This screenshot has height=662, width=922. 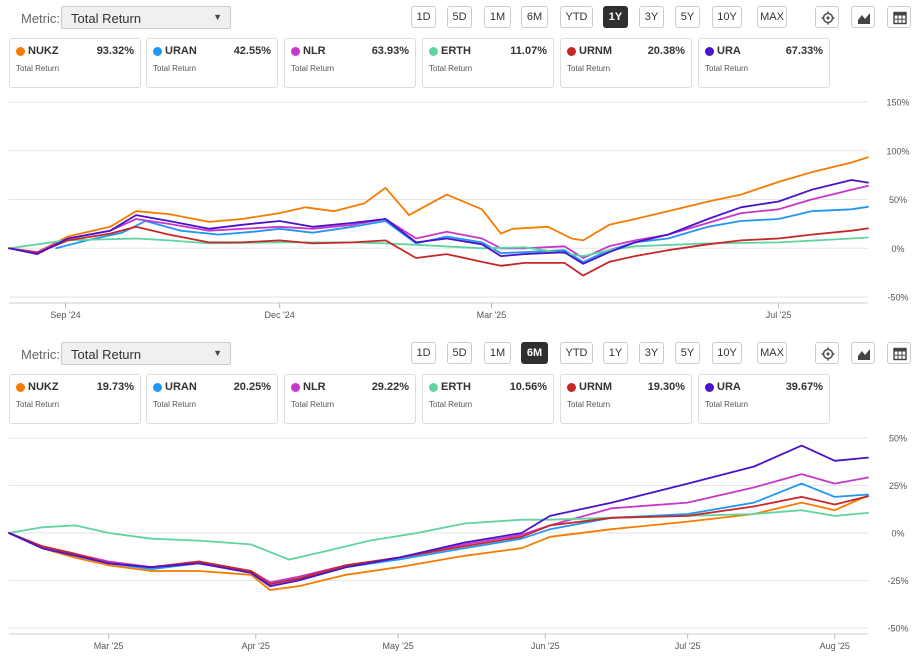 What do you see at coordinates (65, 315) in the screenshot?
I see `x-tick-label: Sep '24` at bounding box center [65, 315].